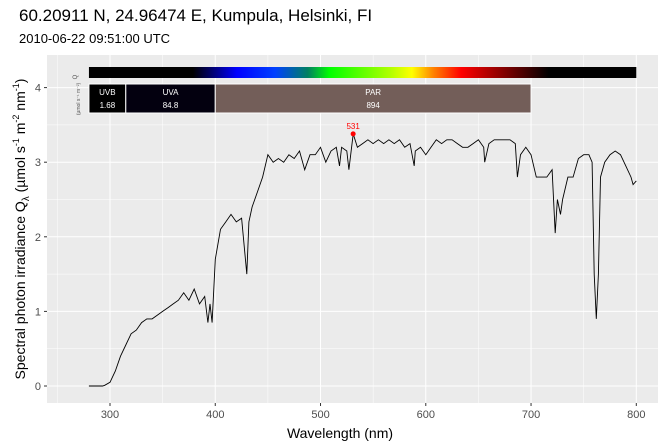 This screenshot has width=672, height=447. I want to click on y-tick-label: 4, so click(38, 89).